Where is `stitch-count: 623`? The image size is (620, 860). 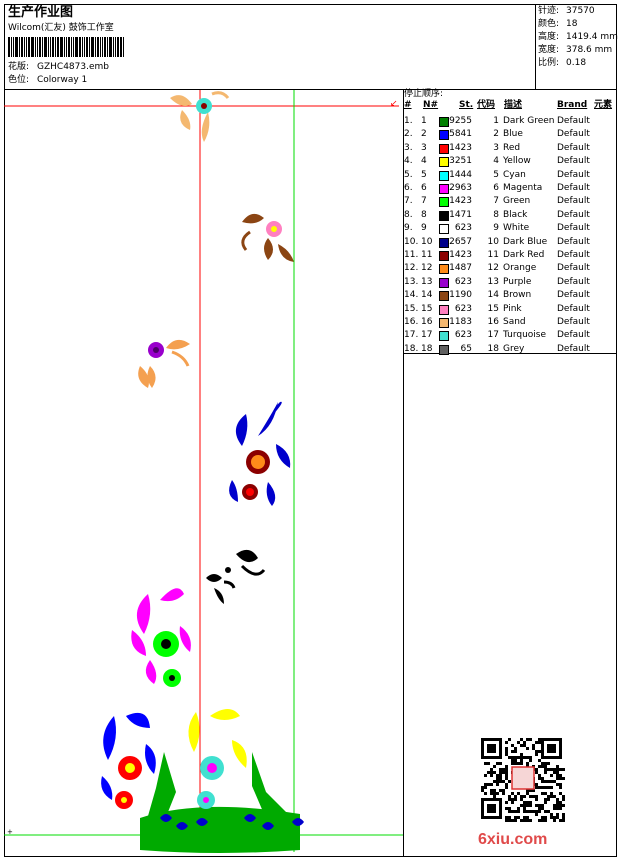
stitch-count: 623 is located at coordinates (463, 281).